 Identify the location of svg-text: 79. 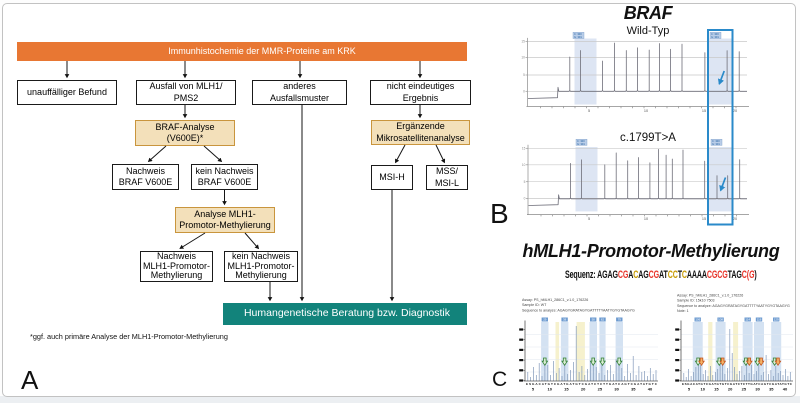
(620, 320).